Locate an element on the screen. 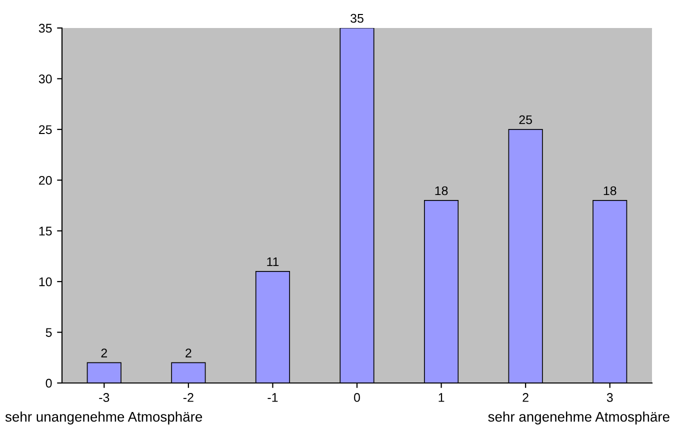  data-label: 25 is located at coordinates (525, 119).